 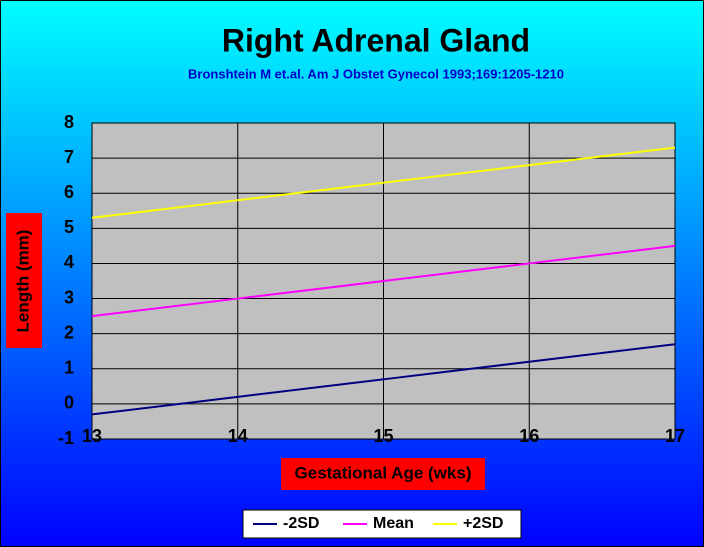 I want to click on y-tick-label: 4, so click(x=69, y=262).